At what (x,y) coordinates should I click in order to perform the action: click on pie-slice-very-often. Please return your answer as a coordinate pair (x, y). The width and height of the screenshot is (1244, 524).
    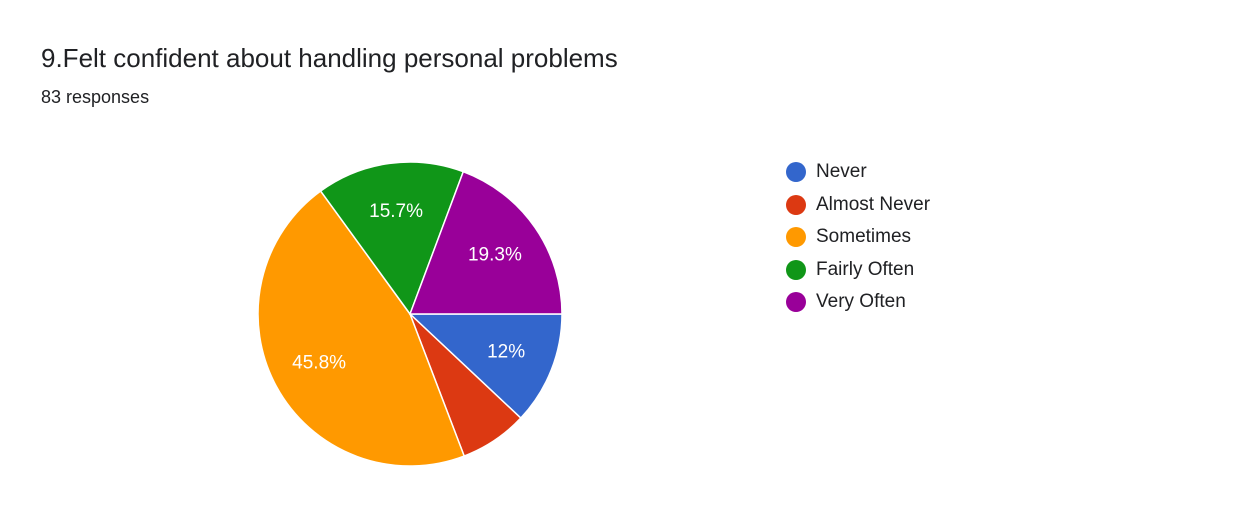
    Looking at the image, I should click on (485, 242).